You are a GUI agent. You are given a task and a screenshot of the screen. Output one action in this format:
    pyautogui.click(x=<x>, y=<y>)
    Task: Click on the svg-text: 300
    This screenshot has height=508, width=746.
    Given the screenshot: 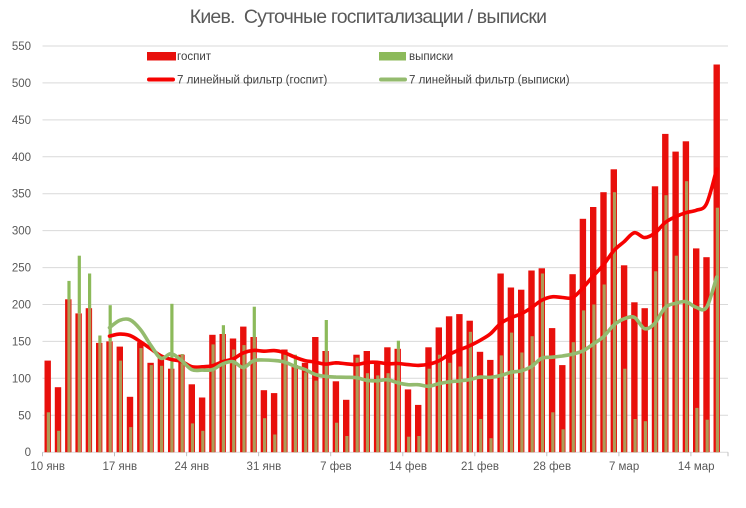 What is the action you would take?
    pyautogui.click(x=21, y=232)
    